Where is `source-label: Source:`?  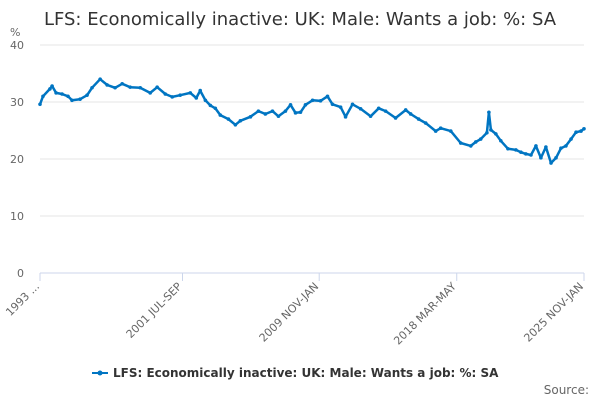 source-label: Source: is located at coordinates (566, 390).